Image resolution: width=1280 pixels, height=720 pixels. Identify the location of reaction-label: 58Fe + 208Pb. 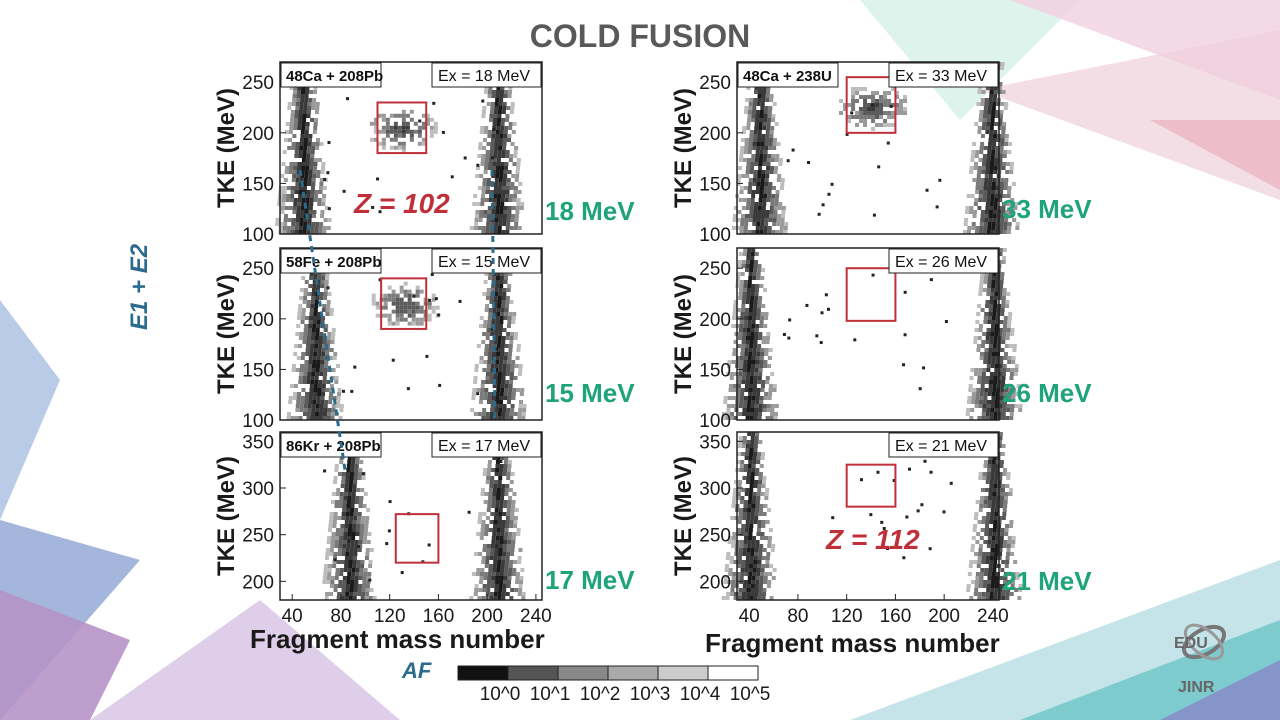
(331, 261).